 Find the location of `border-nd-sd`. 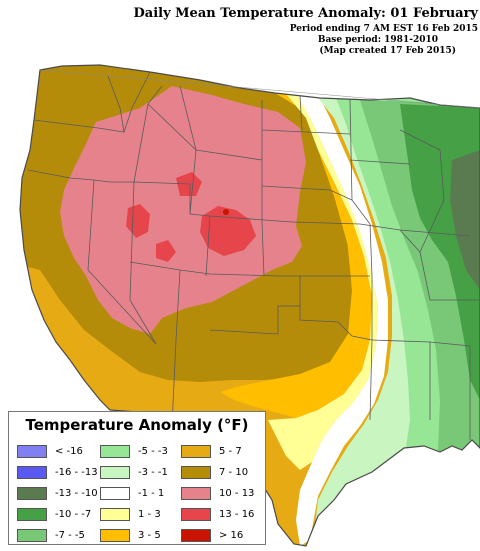

border-nd-sd is located at coordinates (306, 132).